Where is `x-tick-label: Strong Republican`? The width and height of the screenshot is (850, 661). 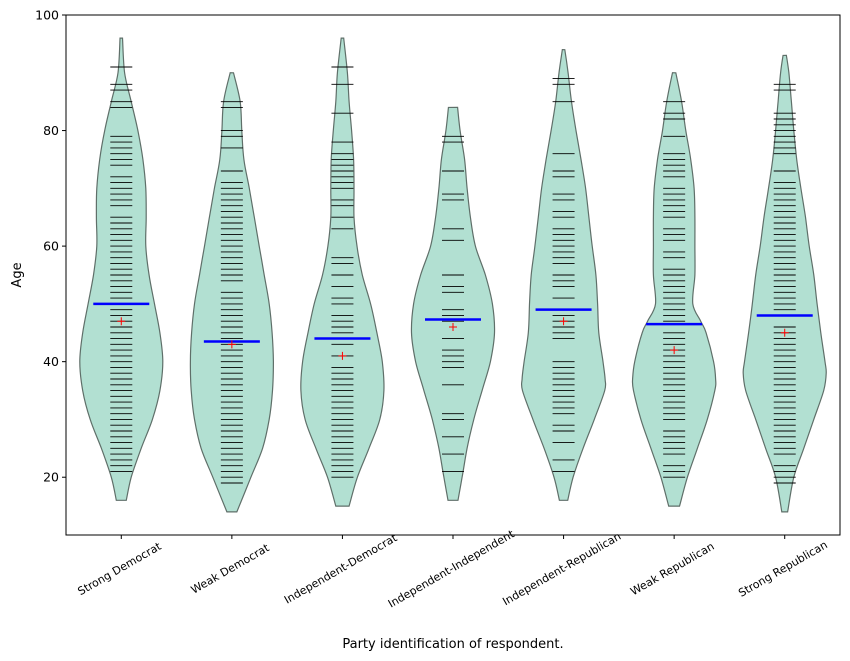
x-tick-label: Strong Republican is located at coordinates (783, 569).